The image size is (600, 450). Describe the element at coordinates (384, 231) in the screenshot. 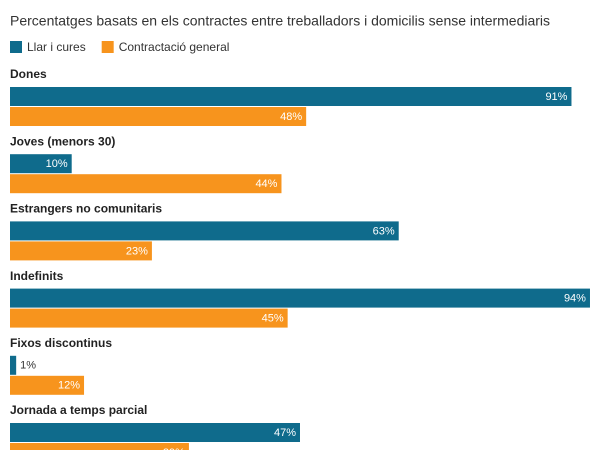

I see `value-label: 63%` at that location.